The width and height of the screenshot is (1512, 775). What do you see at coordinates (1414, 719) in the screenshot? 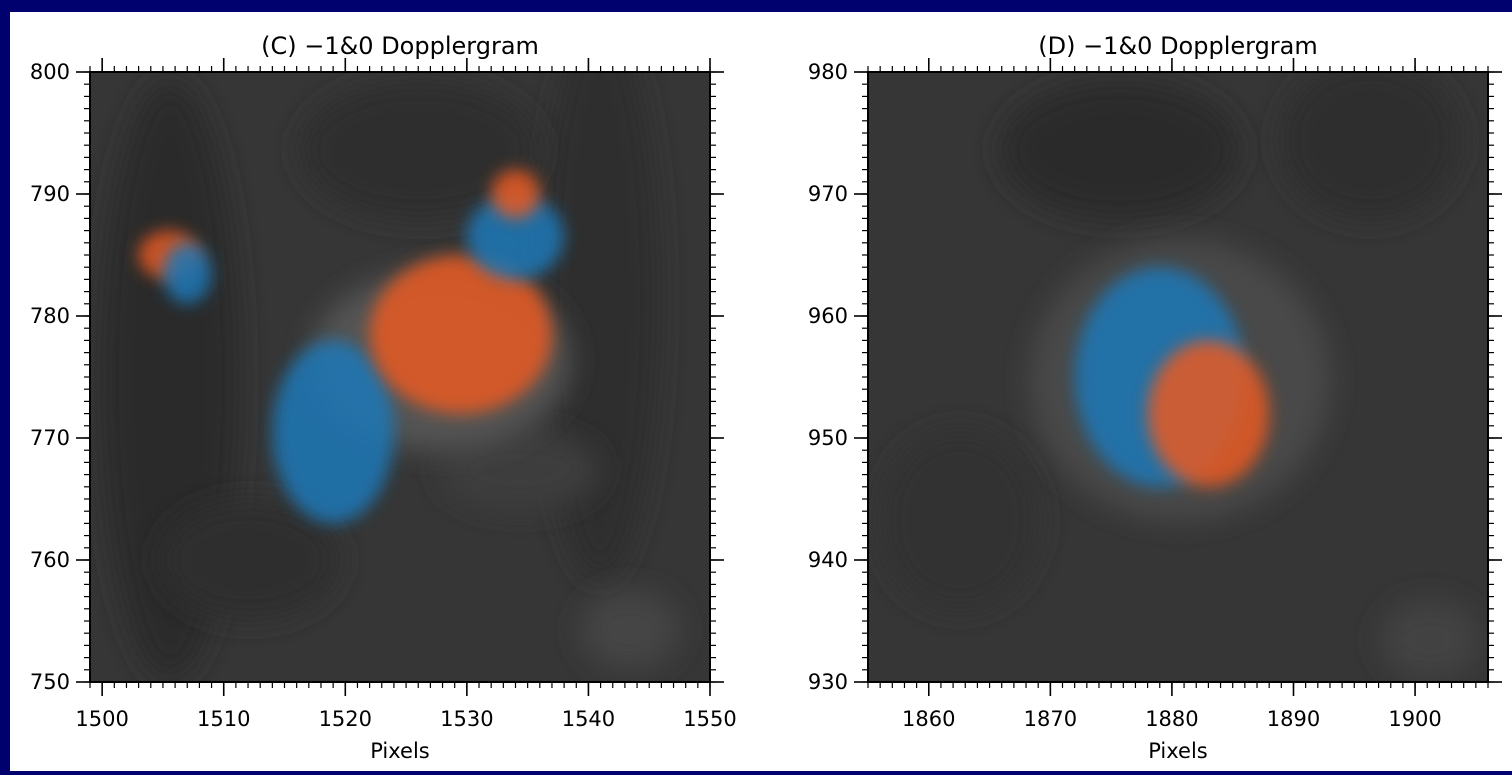
I see `x-tick-label: 1900` at bounding box center [1414, 719].